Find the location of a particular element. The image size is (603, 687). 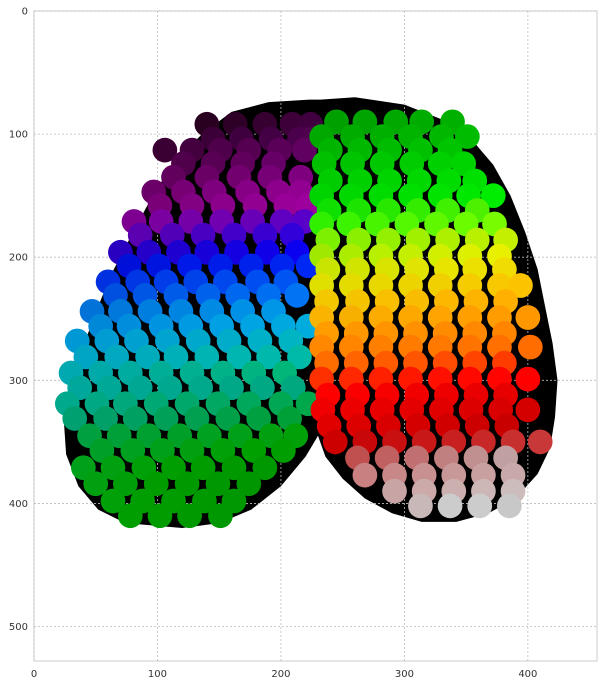

y-tick-label: 400 is located at coordinates (18, 504).